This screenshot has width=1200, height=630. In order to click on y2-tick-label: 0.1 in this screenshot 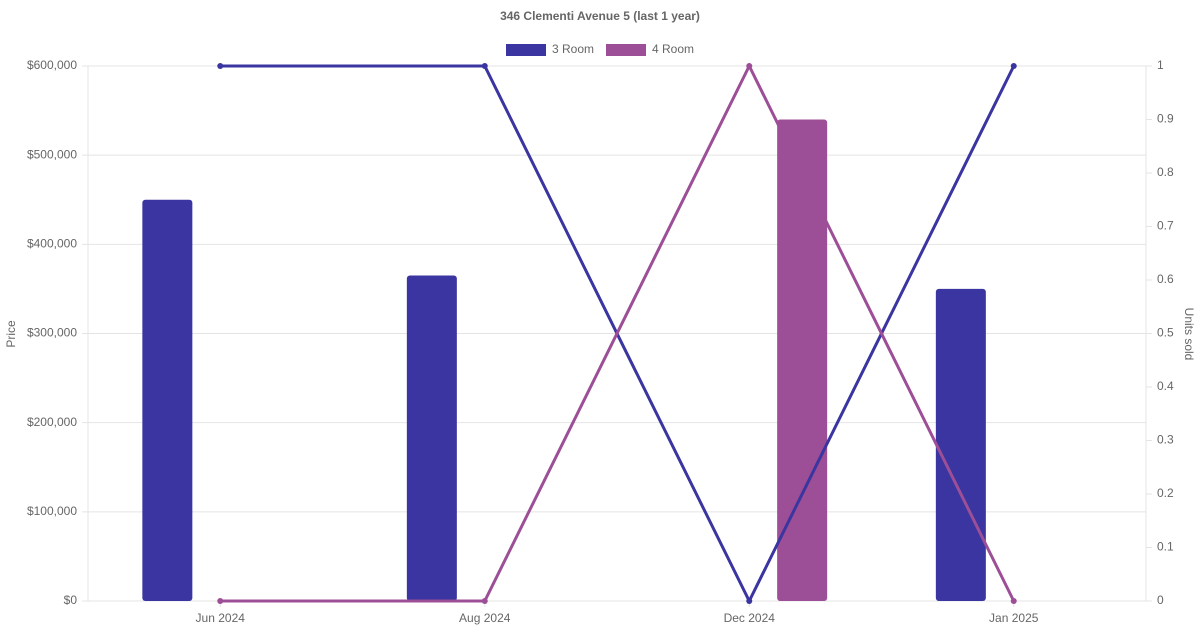, I will do `click(1165, 547)`.